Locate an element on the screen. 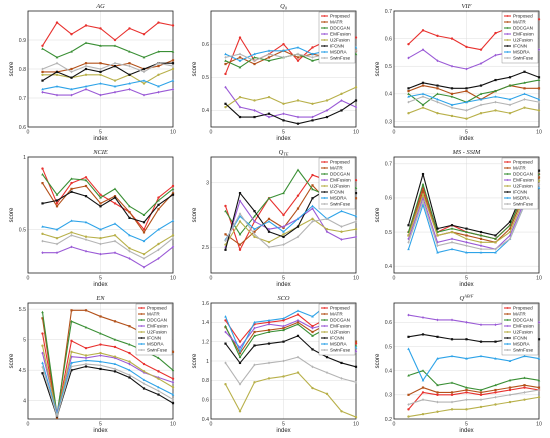  series-line-ifcnn is located at coordinates (107, 72).